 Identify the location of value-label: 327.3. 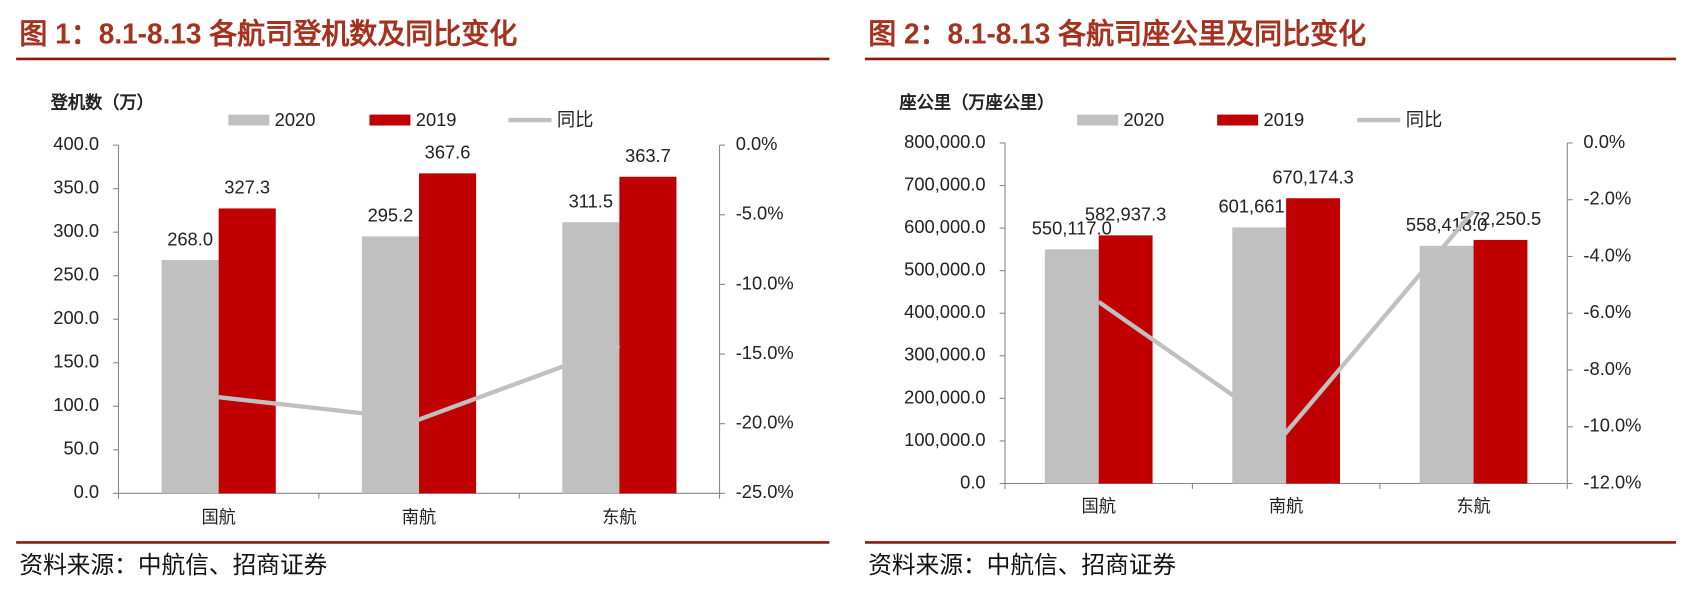
(247, 187).